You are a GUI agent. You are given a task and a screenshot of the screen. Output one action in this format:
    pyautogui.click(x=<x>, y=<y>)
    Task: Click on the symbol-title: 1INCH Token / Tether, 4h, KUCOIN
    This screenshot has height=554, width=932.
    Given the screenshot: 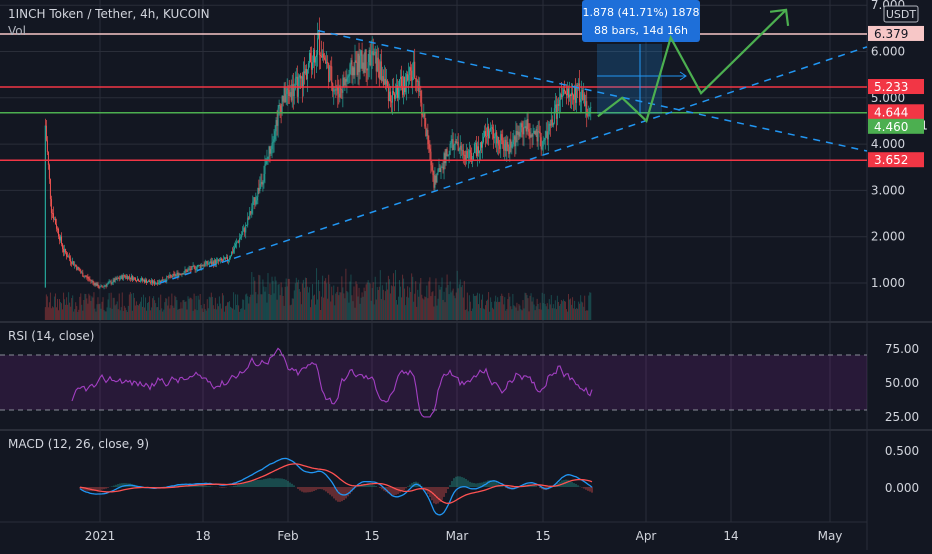 What is the action you would take?
    pyautogui.click(x=109, y=14)
    